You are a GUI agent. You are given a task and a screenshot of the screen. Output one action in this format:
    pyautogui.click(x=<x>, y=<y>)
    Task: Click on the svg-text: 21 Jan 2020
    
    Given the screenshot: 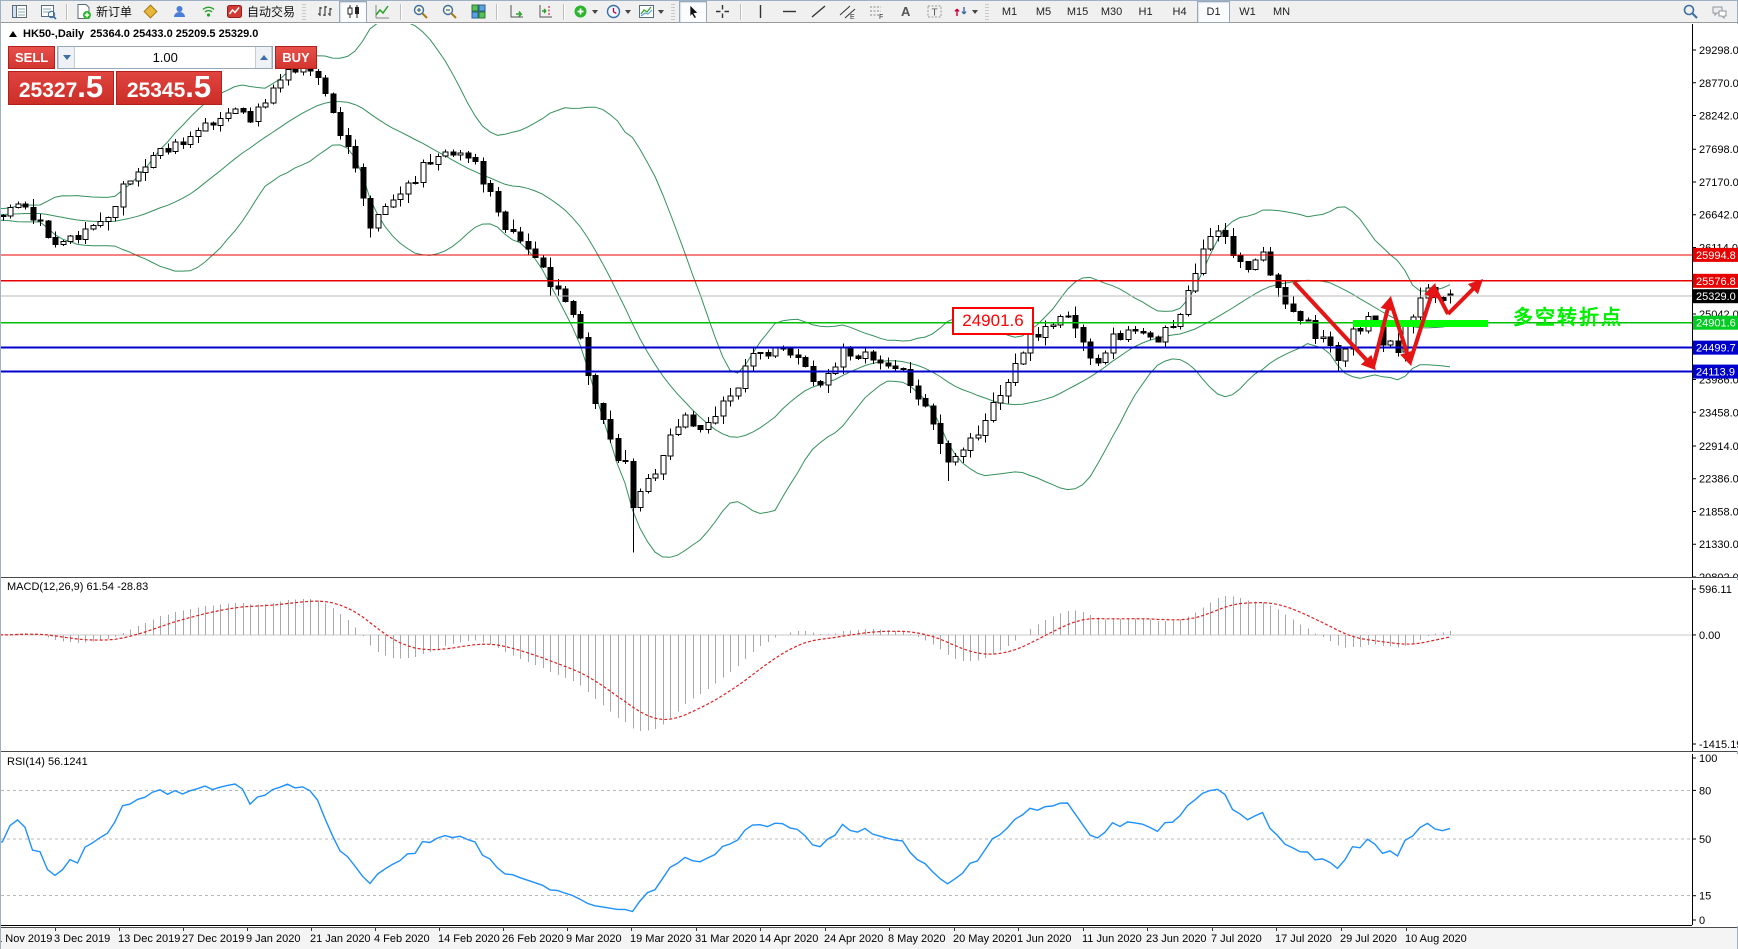 What is the action you would take?
    pyautogui.click(x=340, y=939)
    